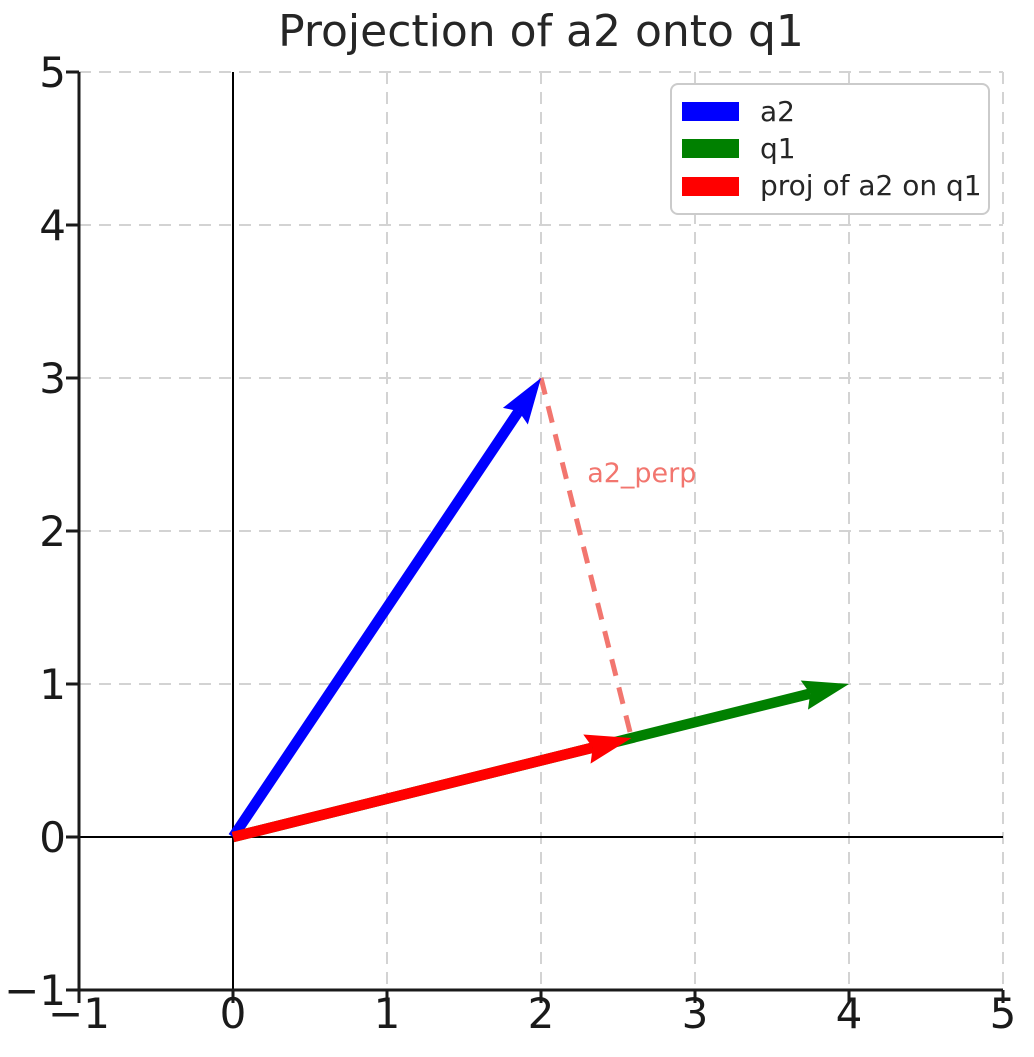  Describe the element at coordinates (52, 72) in the screenshot. I see `y-tick-label: 5` at that location.